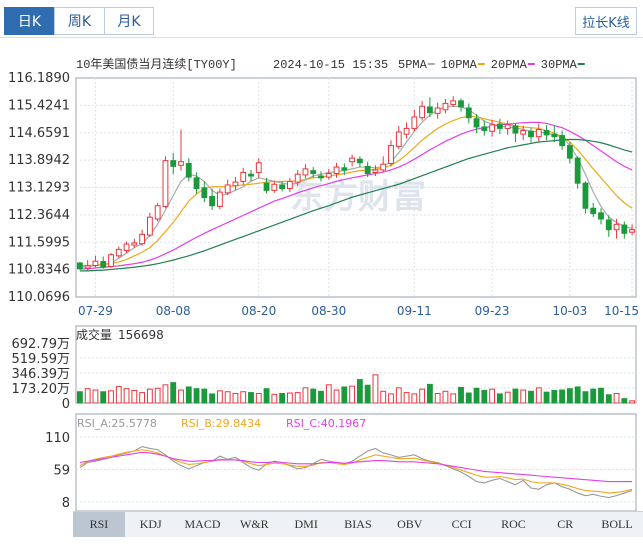  What do you see at coordinates (410, 524) in the screenshot?
I see `indicator-tab-obv: OBV` at bounding box center [410, 524].